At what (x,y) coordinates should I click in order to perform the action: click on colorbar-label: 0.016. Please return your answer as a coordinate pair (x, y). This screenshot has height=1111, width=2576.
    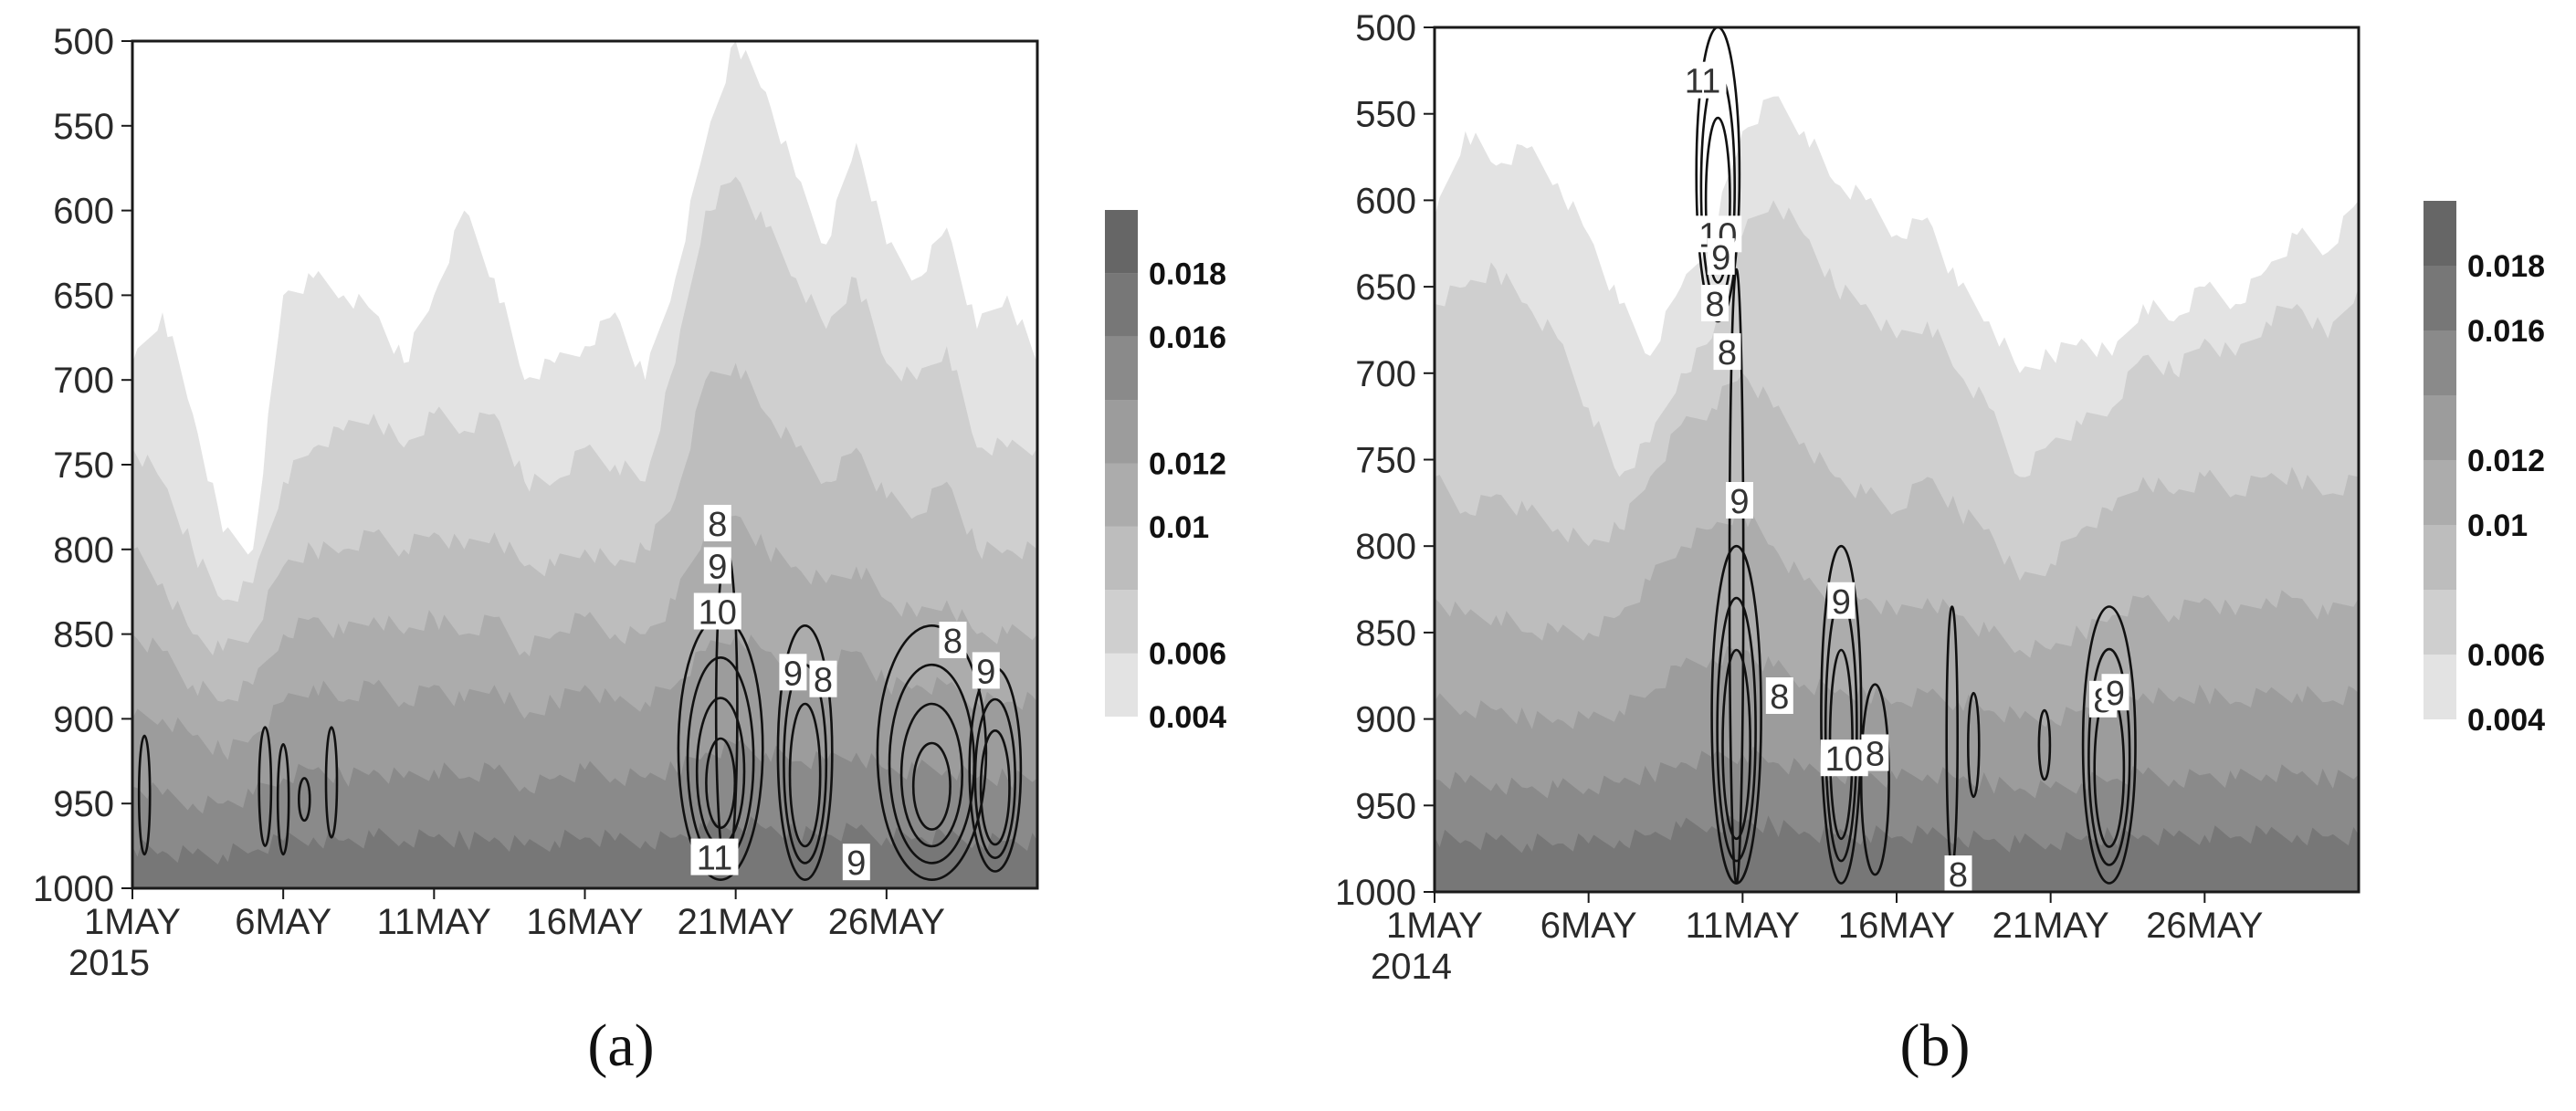
    Looking at the image, I should click on (2506, 331).